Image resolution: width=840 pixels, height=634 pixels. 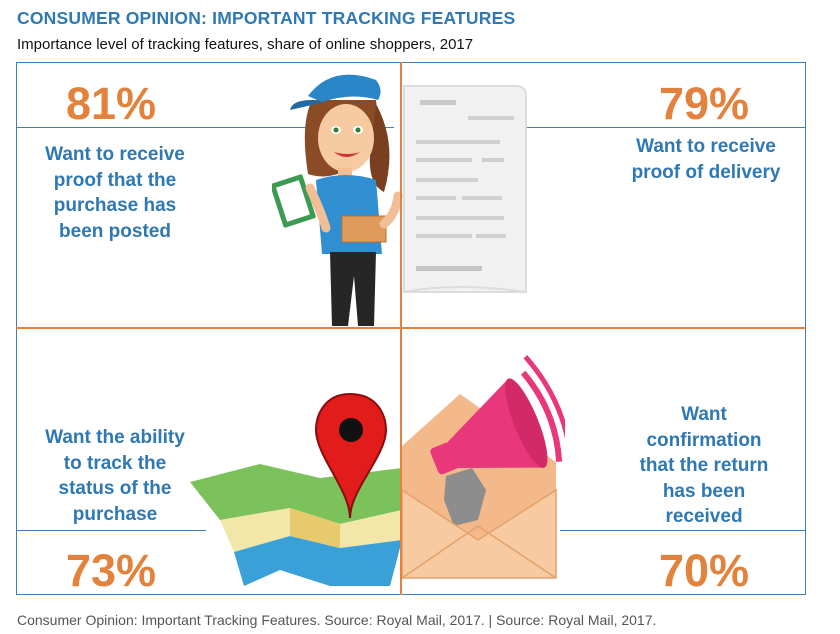 I want to click on stat-label-proof-delivery: Want to receive proof of delivery, so click(x=706, y=159).